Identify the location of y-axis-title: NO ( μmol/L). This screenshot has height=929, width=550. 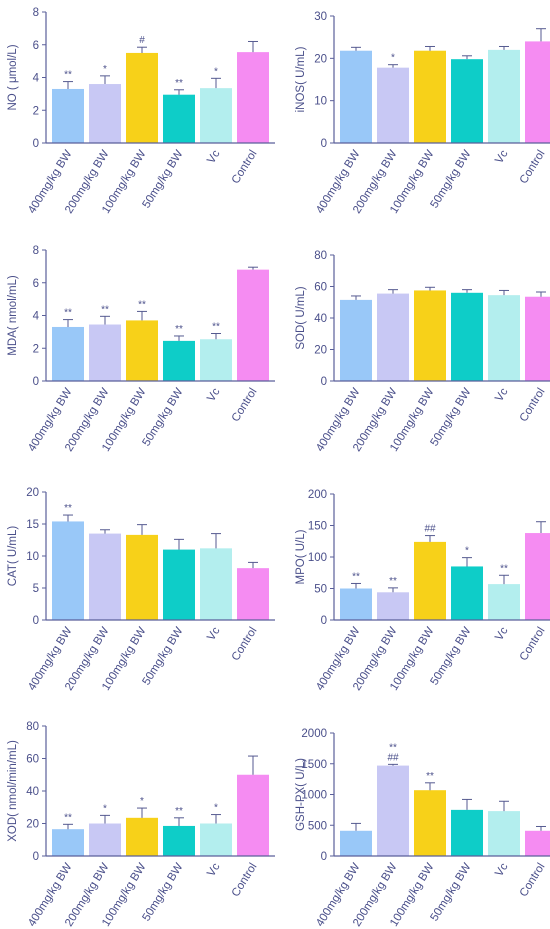
(13, 77).